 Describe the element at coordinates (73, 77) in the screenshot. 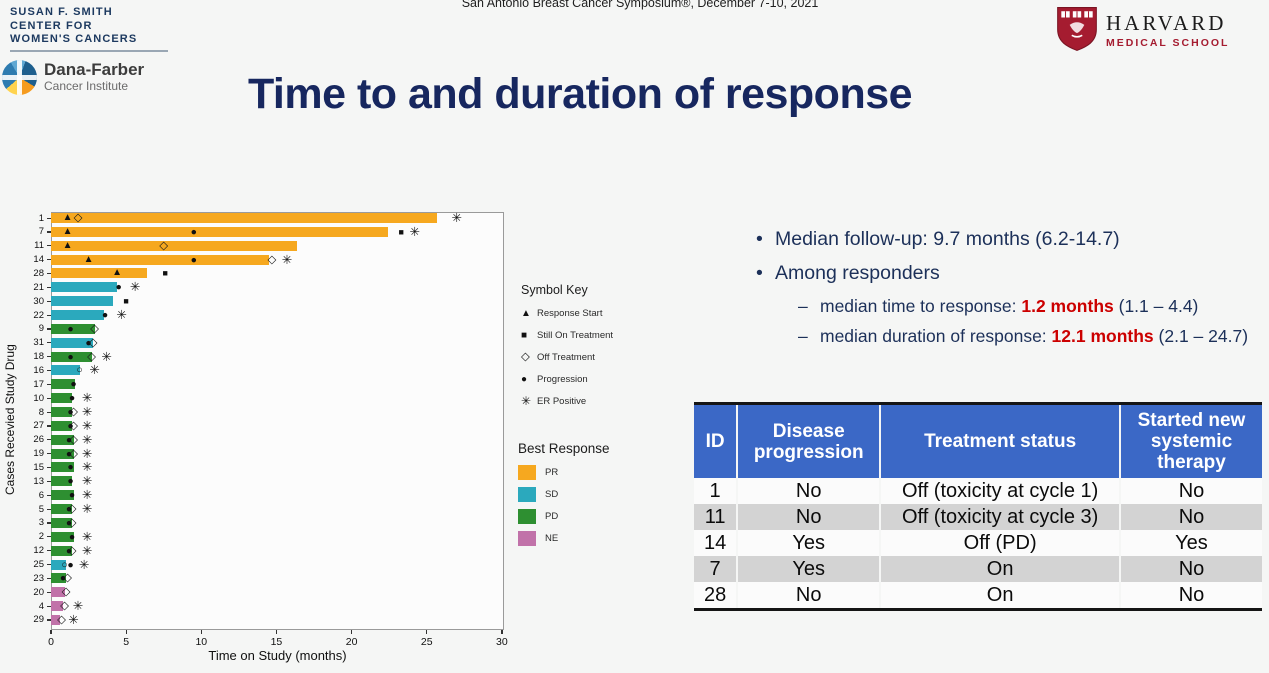

I see `dana-farber-logo: Dana-Farber Cancer Institute` at that location.